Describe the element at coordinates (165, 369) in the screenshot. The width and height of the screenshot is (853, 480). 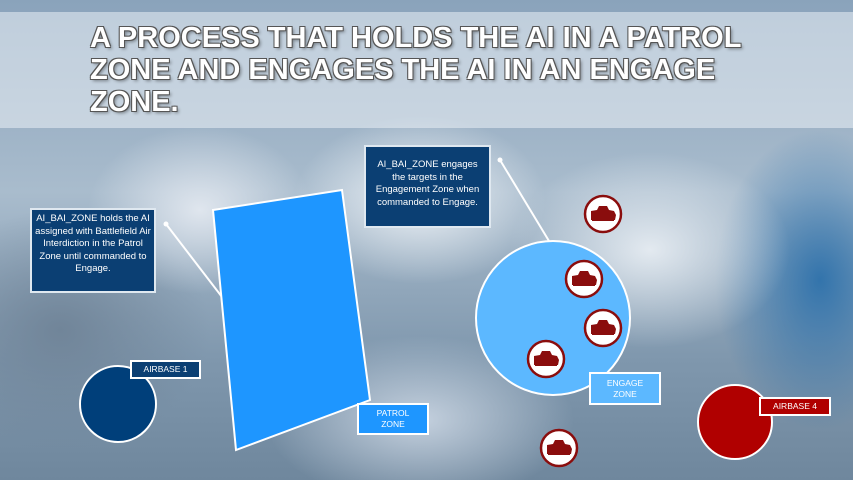
I see `airbase-1-label: AIRBASE 1` at that location.